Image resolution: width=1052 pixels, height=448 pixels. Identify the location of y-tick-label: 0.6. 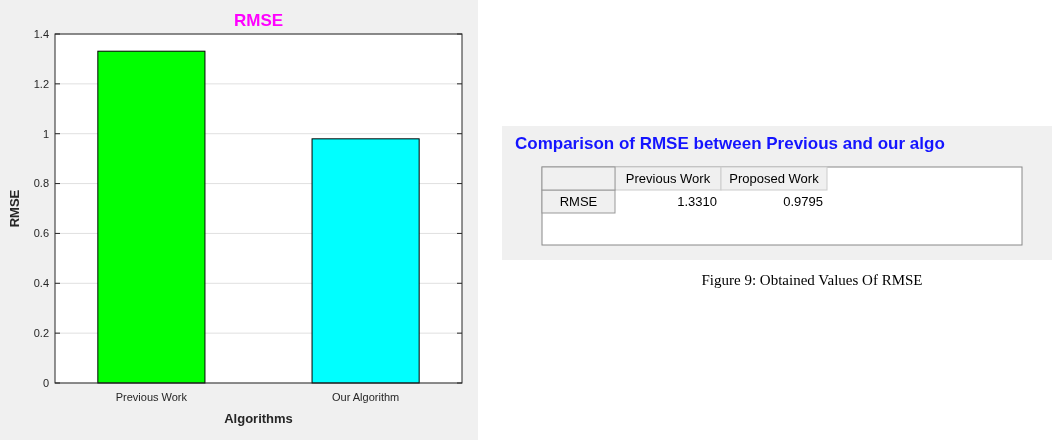
(41, 233).